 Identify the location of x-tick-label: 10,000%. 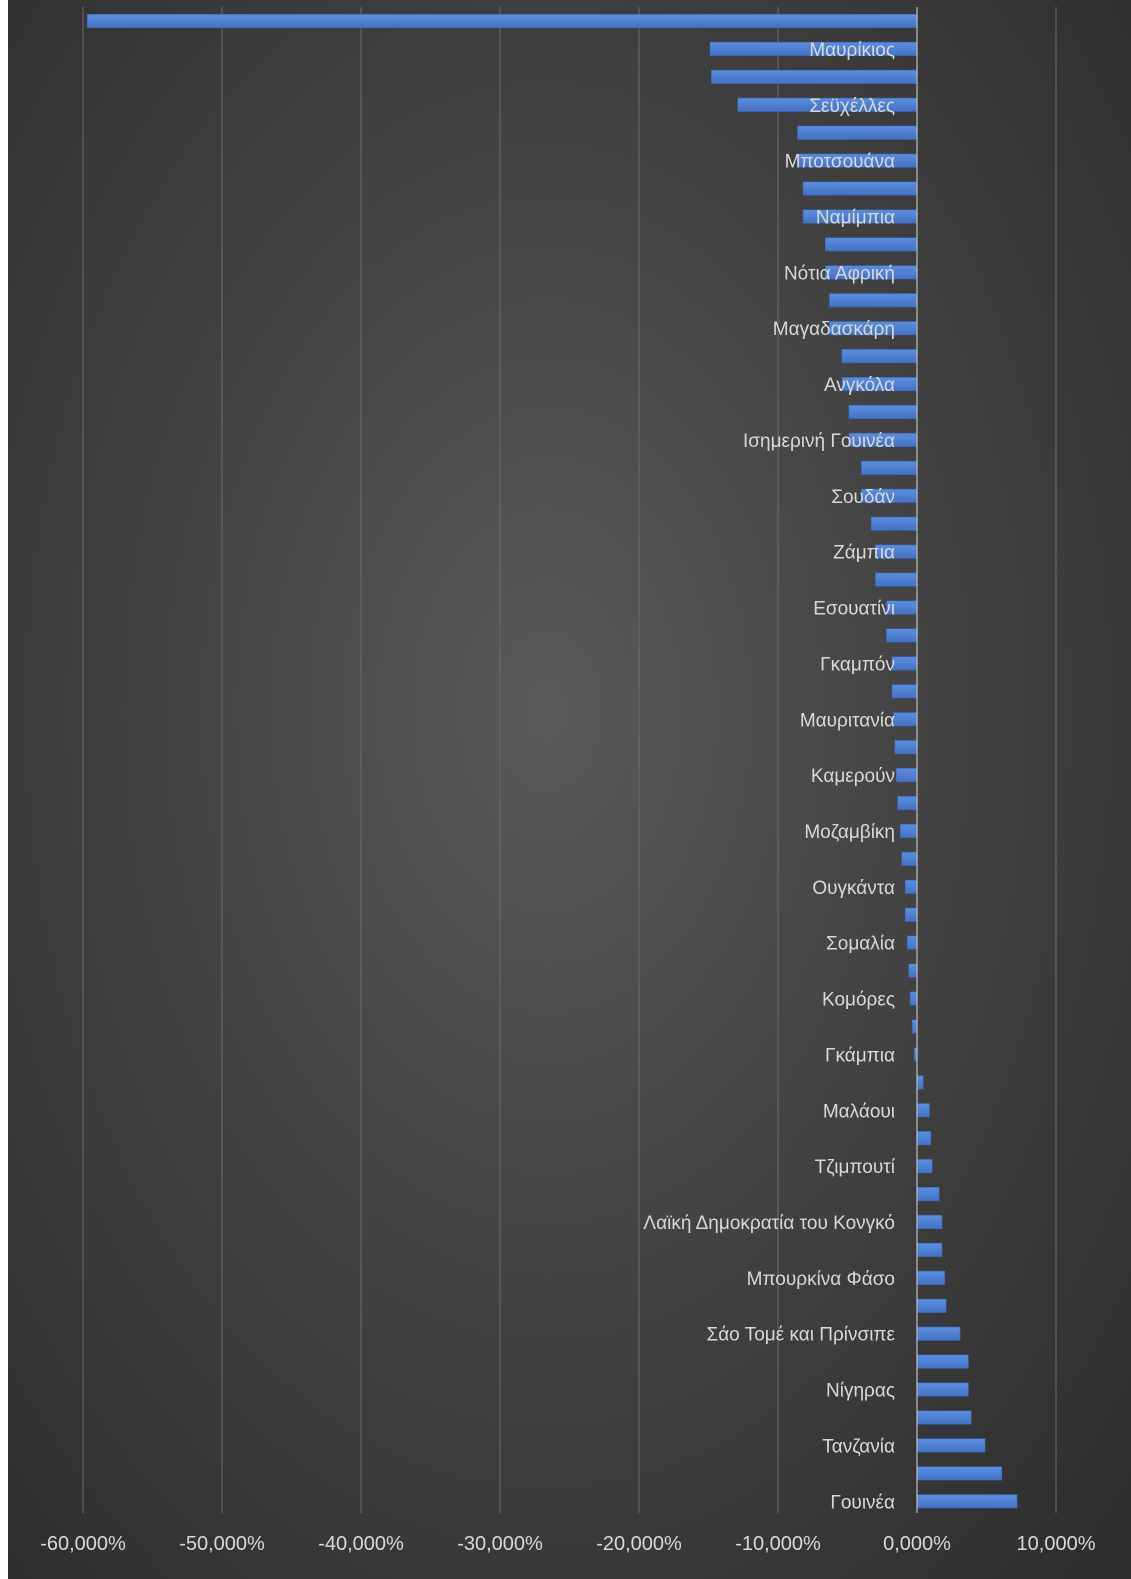
(1056, 1544).